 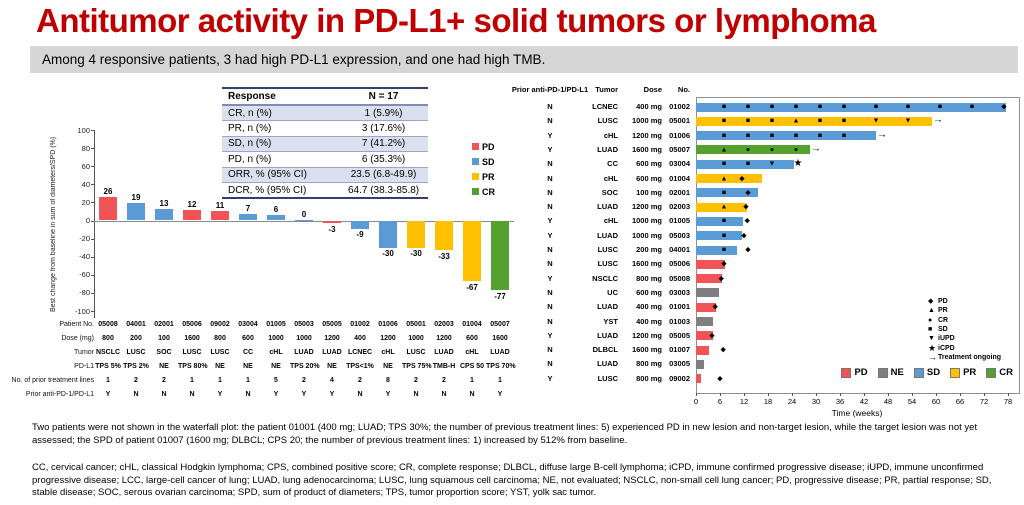 I want to click on marker-legend-v-icon: ▼, so click(x=931, y=339).